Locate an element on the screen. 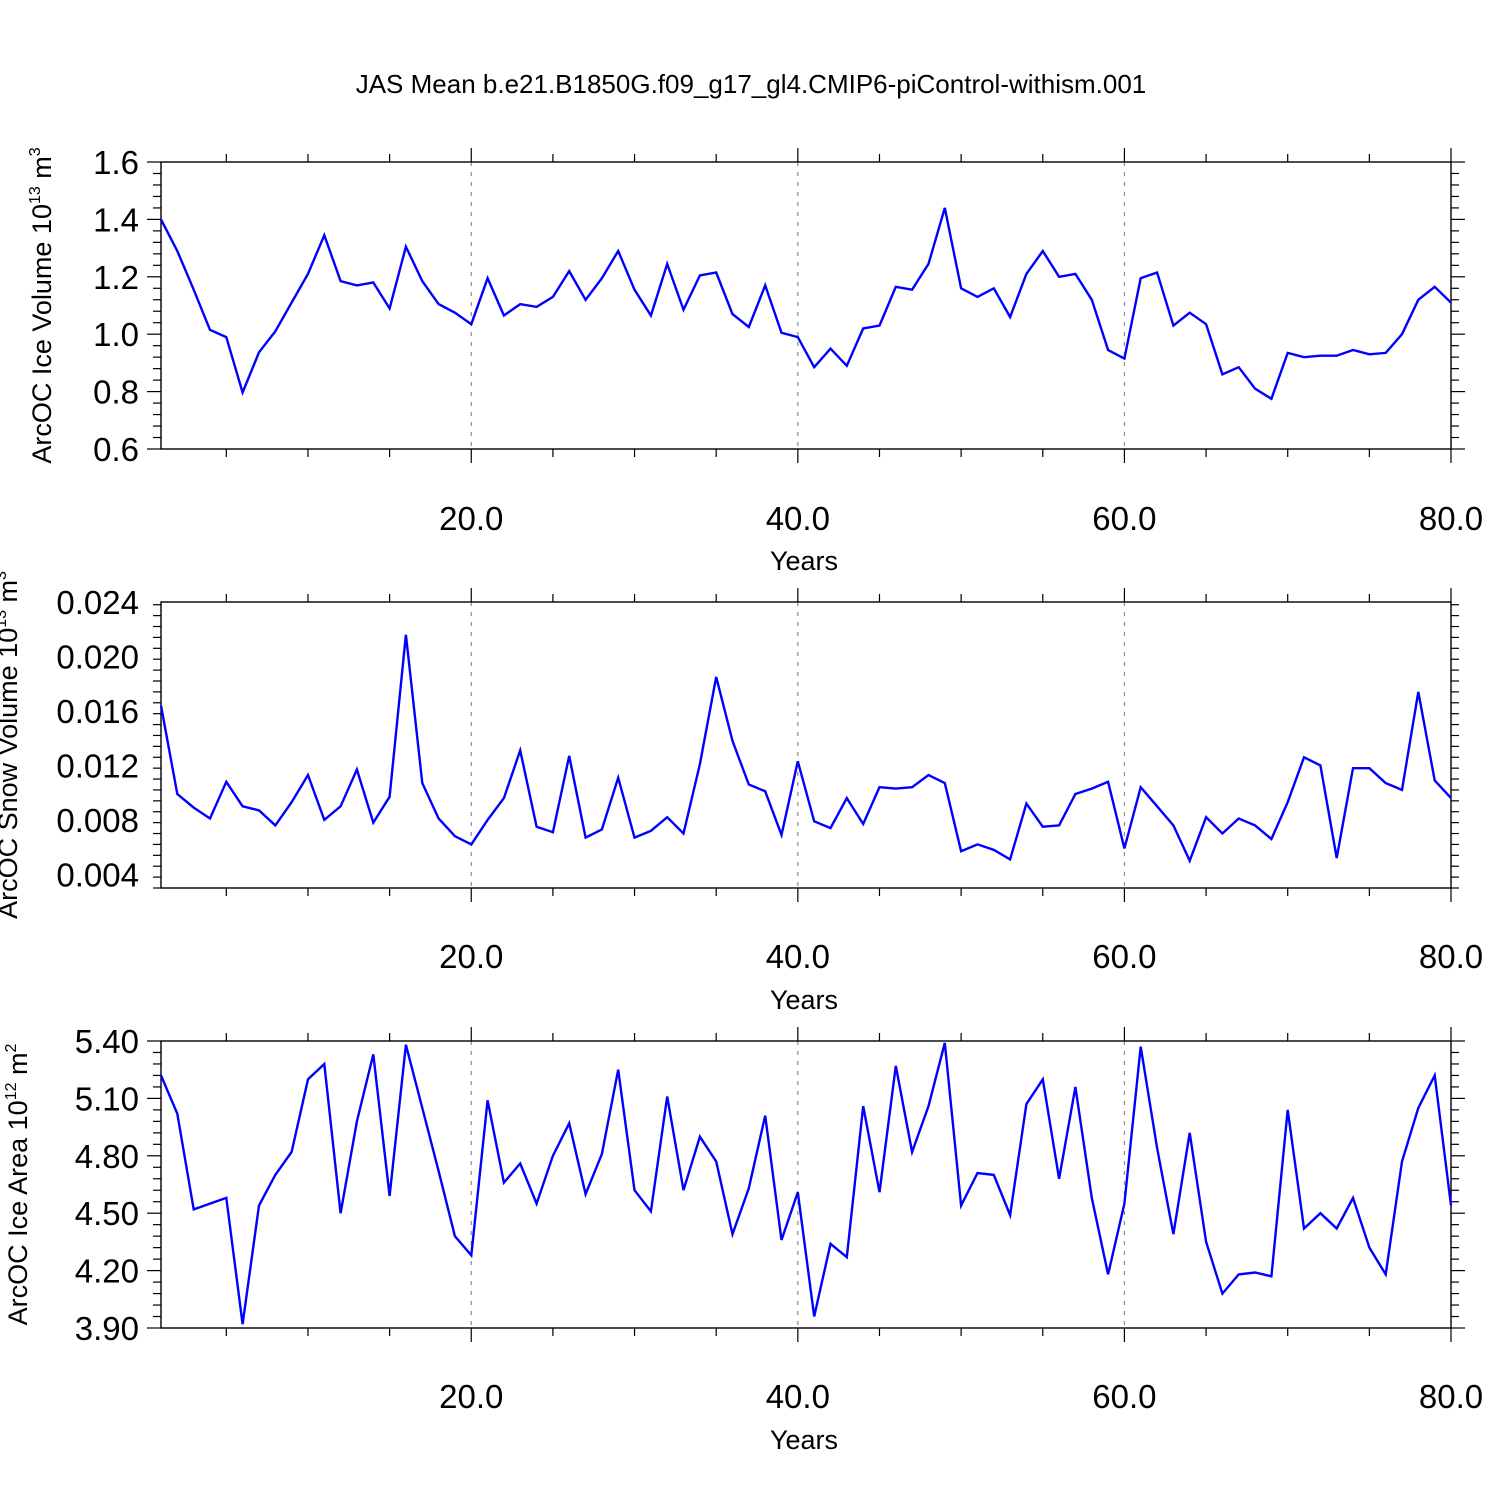 The height and width of the screenshot is (1500, 1500). y-axis-label: ArcOC Ice Volume 1013 m3 is located at coordinates (42, 305).